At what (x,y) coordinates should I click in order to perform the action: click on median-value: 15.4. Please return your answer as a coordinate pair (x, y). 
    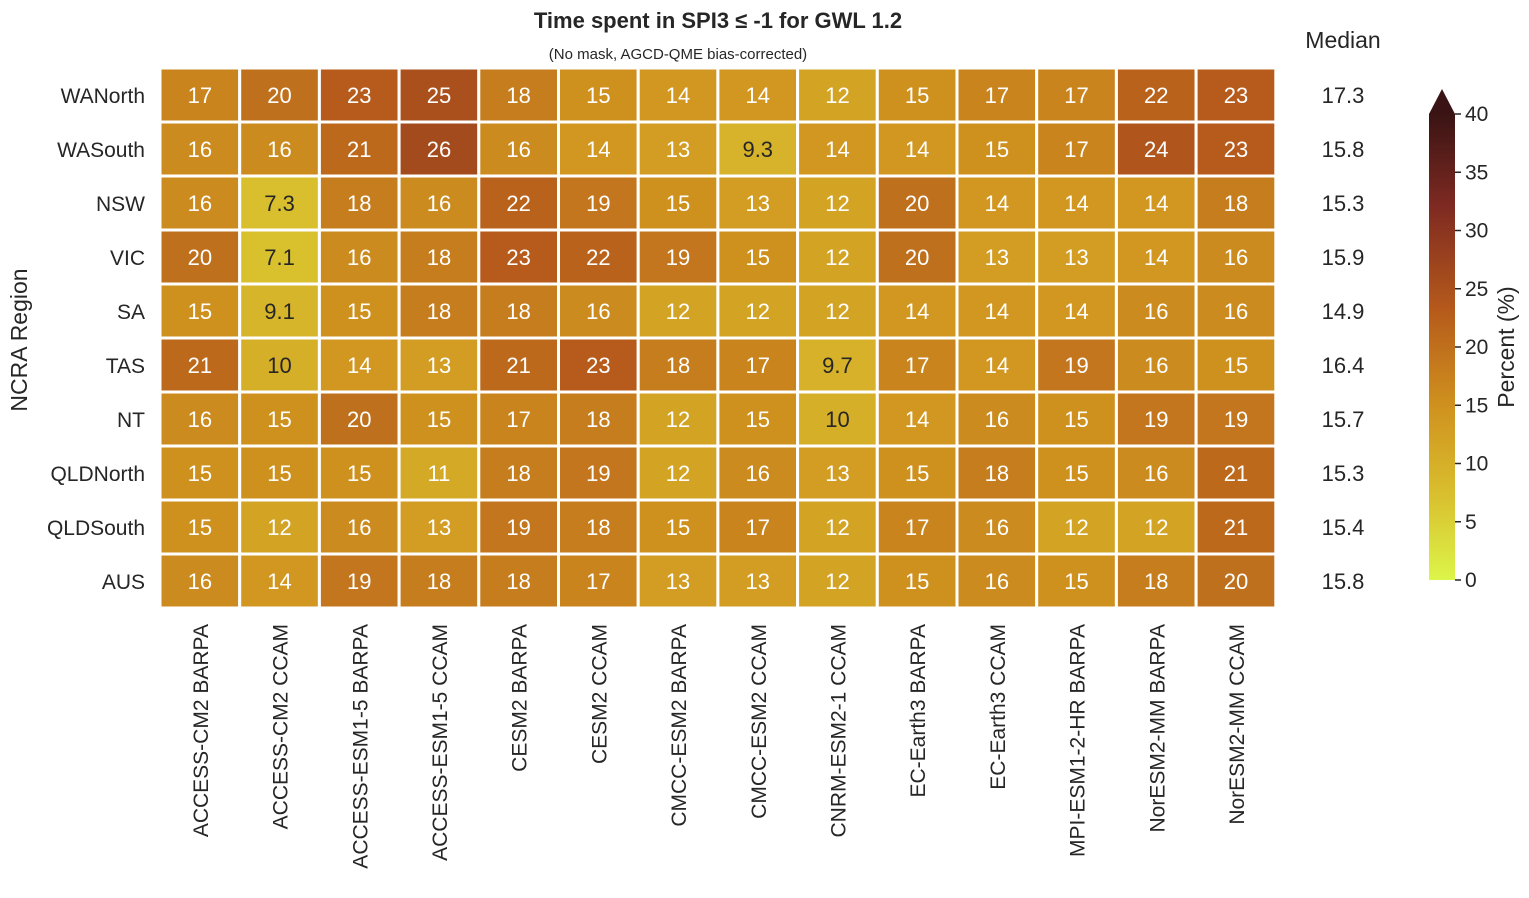
    Looking at the image, I should click on (1343, 527).